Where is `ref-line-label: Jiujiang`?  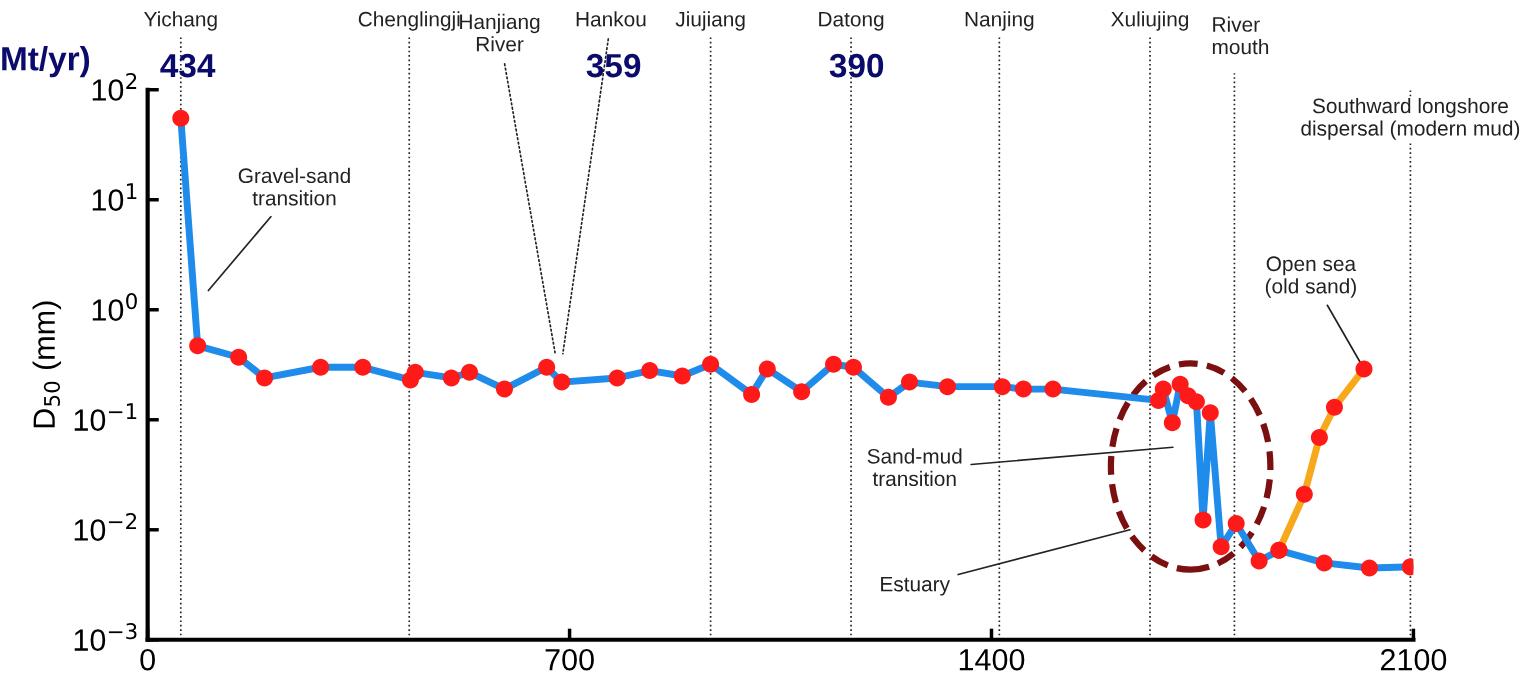 ref-line-label: Jiujiang is located at coordinates (710, 21).